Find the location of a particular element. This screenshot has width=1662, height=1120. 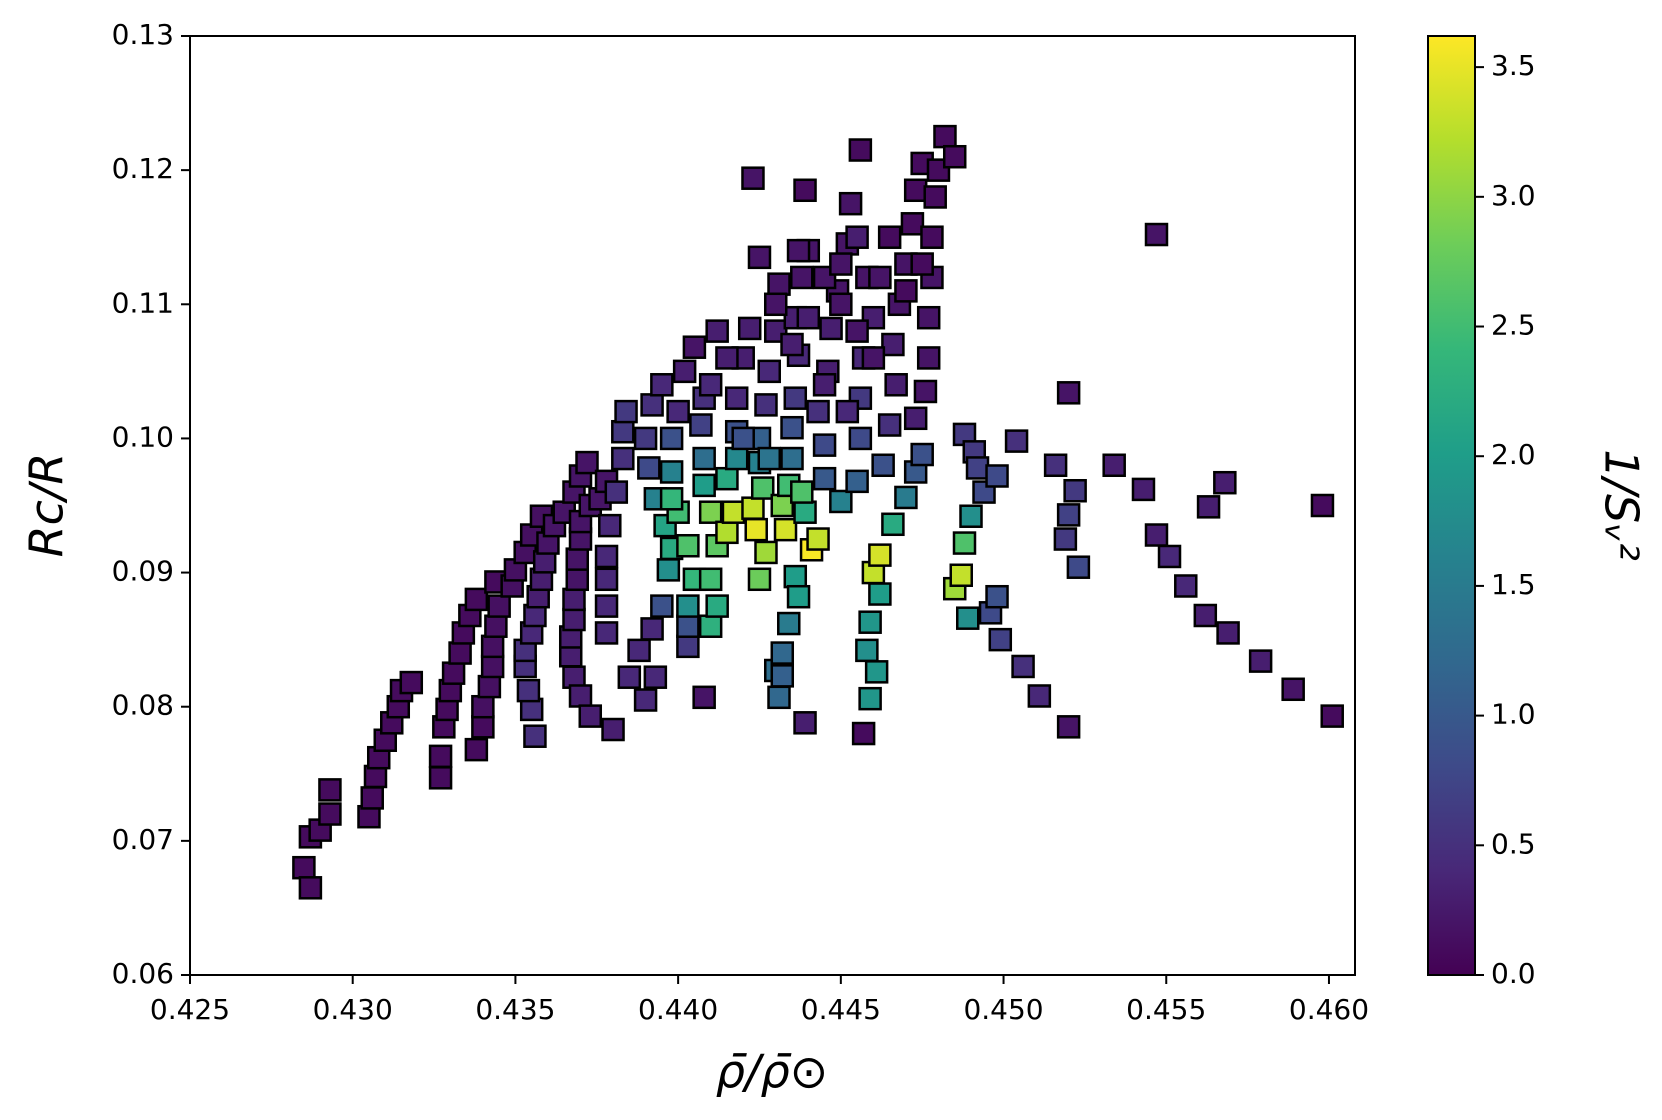

x-tick-label: 0.440 is located at coordinates (678, 1009).